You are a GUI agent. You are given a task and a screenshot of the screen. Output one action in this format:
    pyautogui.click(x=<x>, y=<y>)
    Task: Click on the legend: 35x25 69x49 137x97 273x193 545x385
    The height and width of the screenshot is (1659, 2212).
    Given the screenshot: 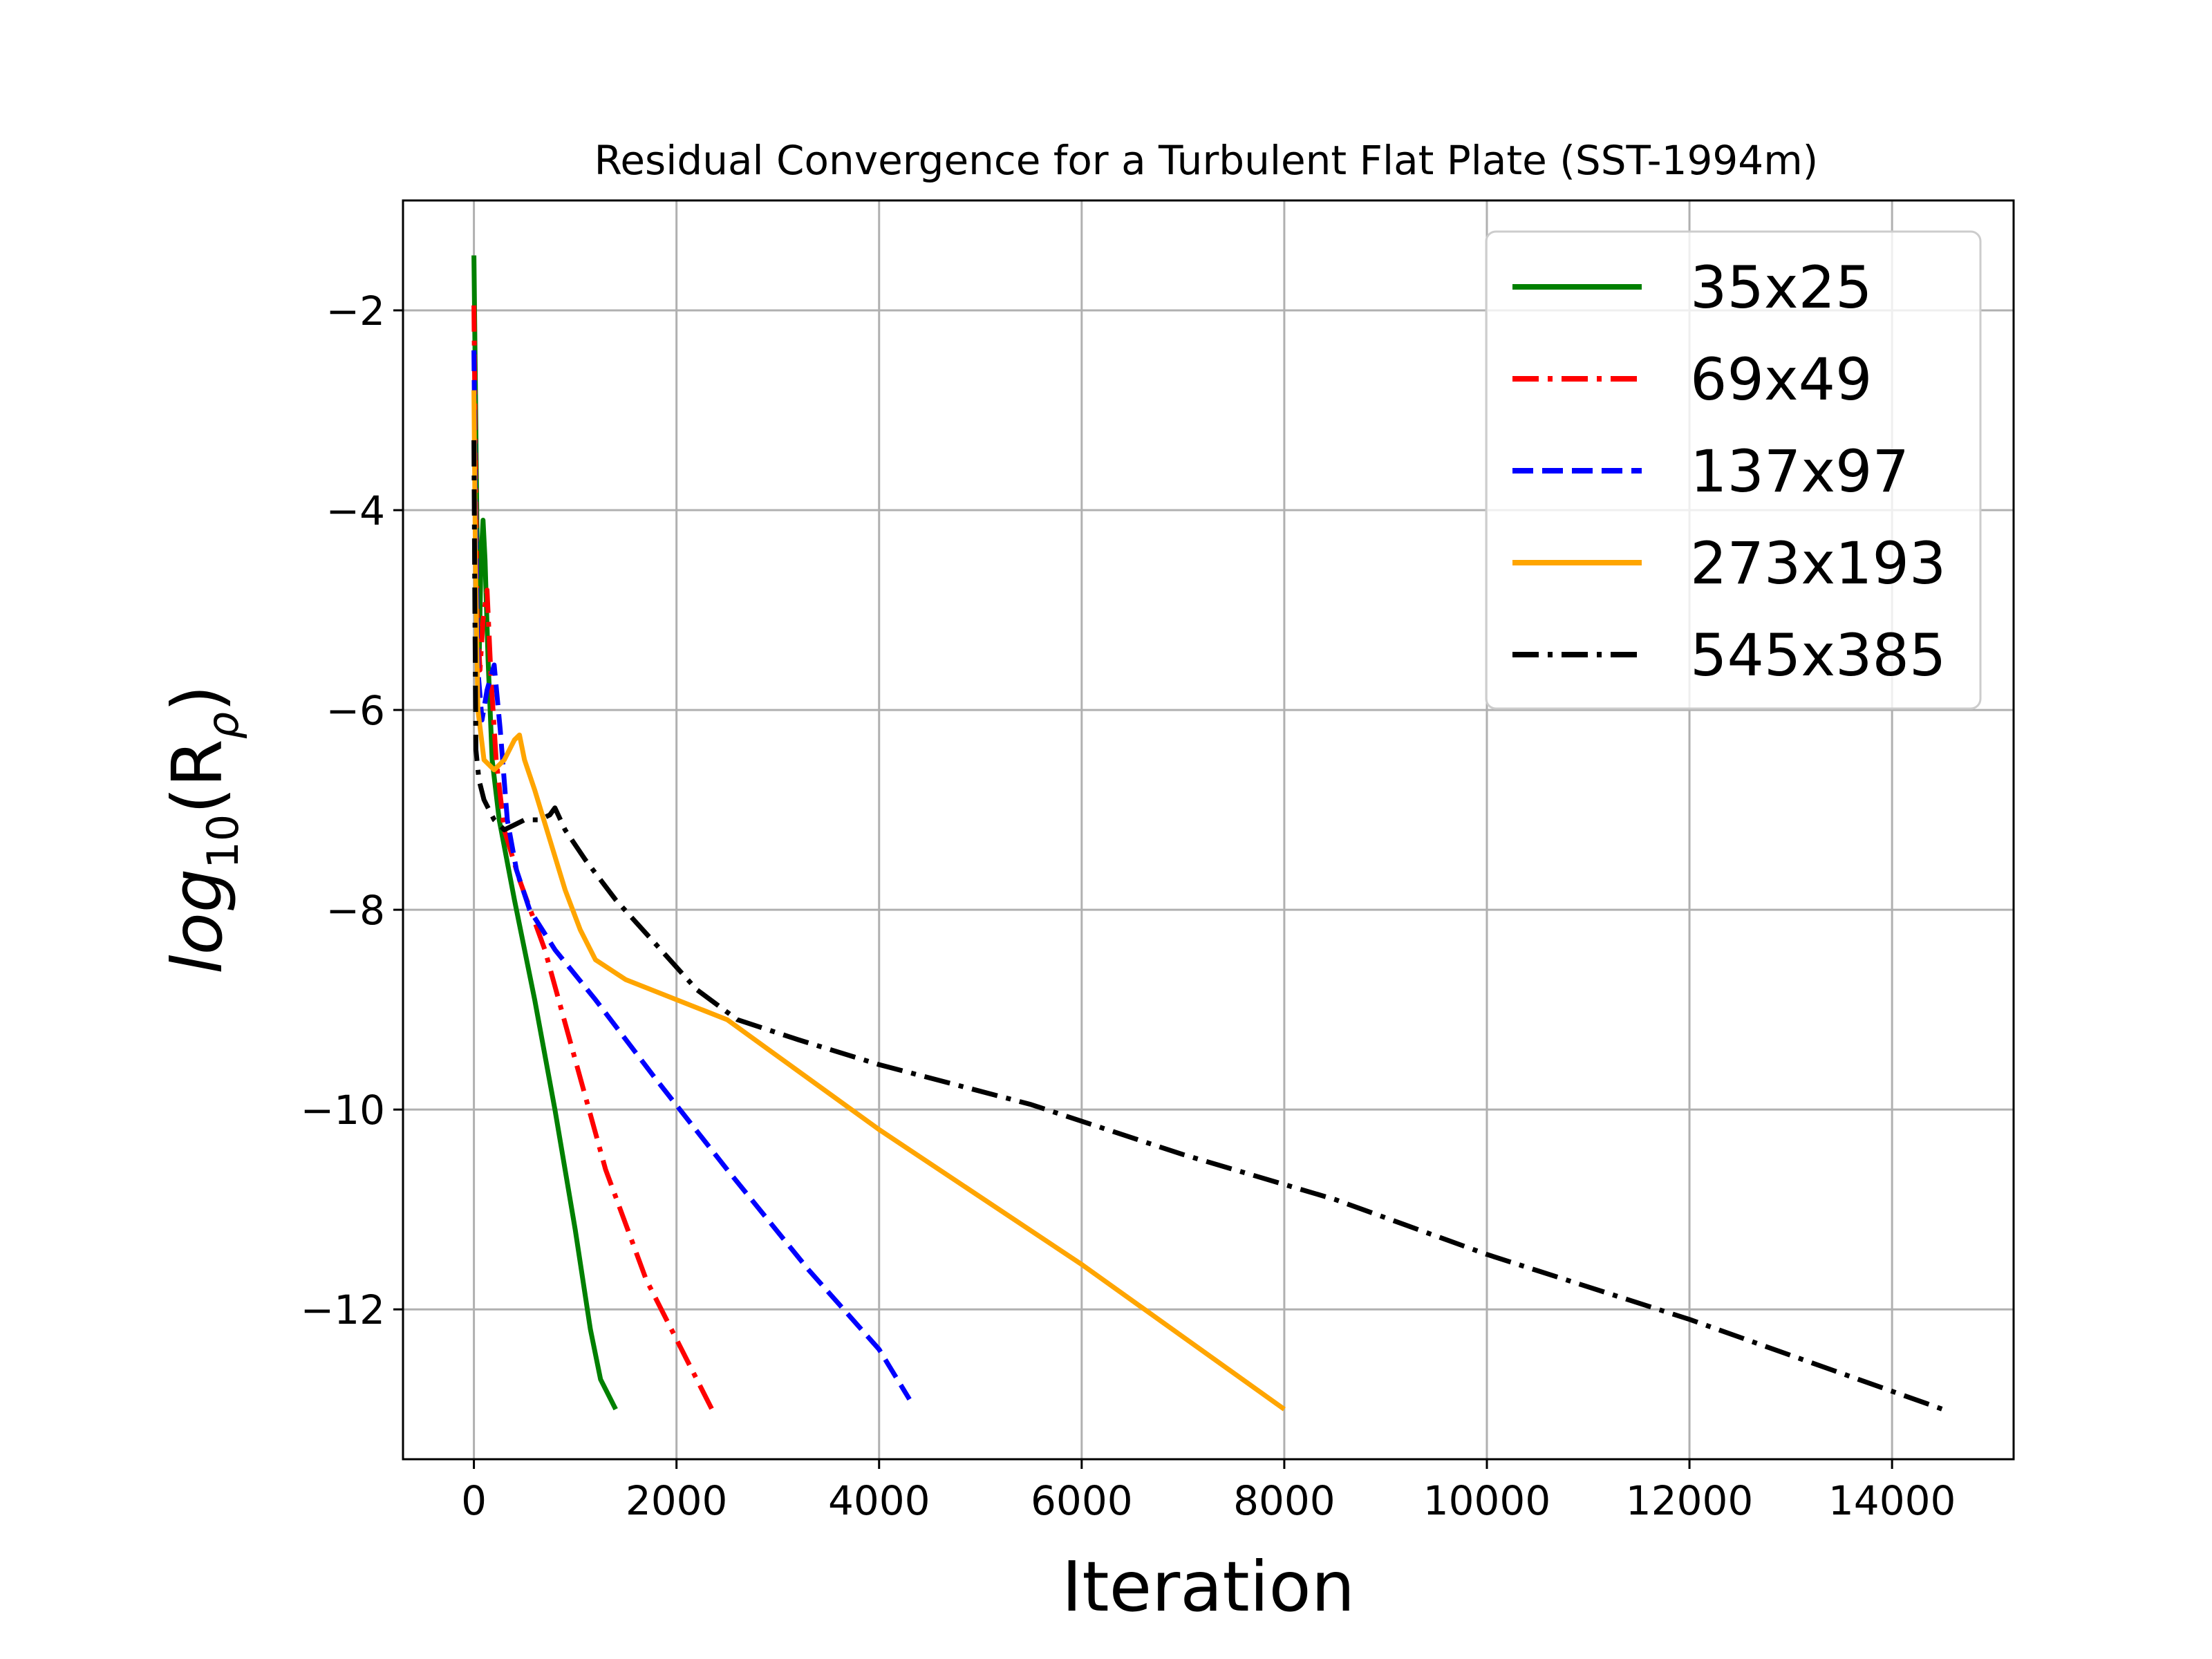 What is the action you would take?
    pyautogui.click(x=1733, y=470)
    